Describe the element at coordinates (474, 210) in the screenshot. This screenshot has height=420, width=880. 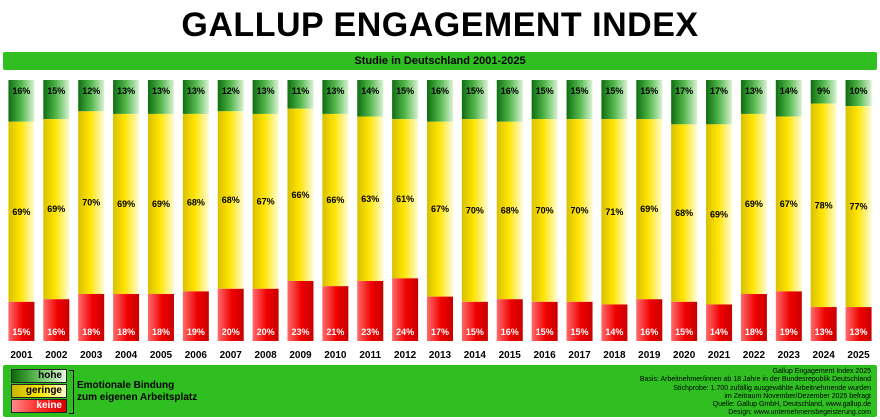
I see `bar-geringe-2014` at that location.